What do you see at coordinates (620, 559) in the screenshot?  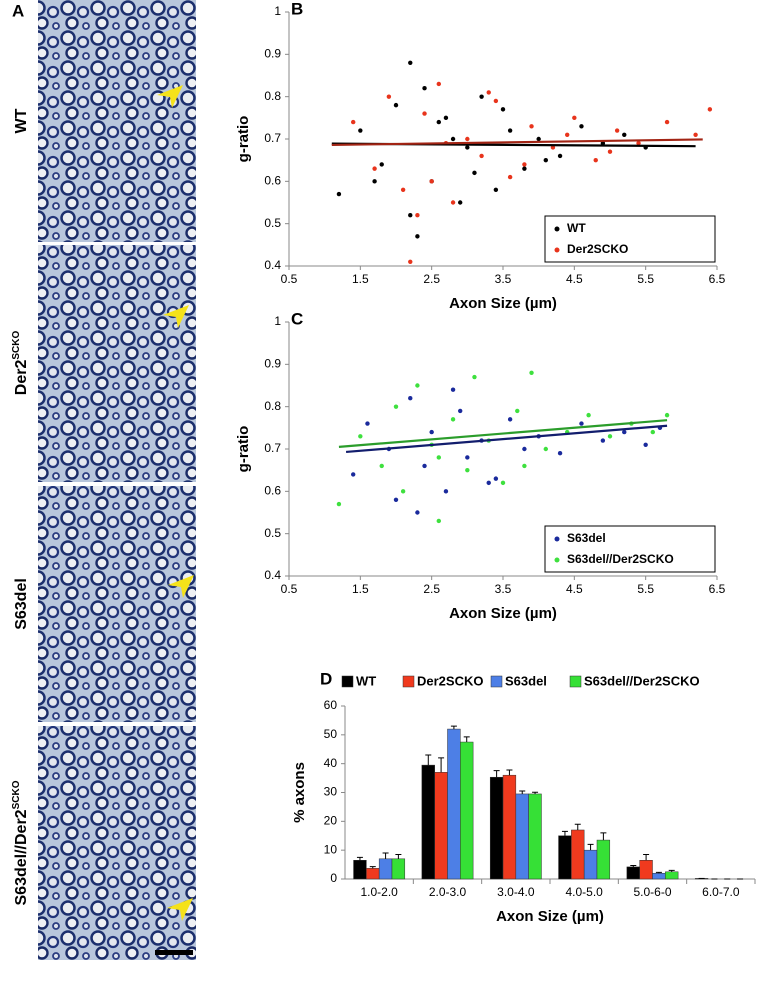 I see `legend-label: S63del//Der2SCKO` at bounding box center [620, 559].